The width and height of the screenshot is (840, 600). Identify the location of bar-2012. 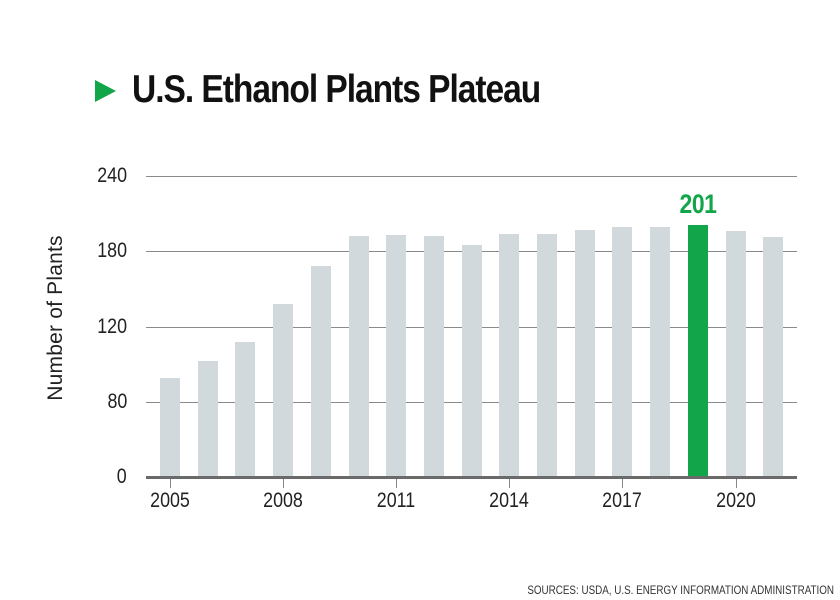
(433, 356).